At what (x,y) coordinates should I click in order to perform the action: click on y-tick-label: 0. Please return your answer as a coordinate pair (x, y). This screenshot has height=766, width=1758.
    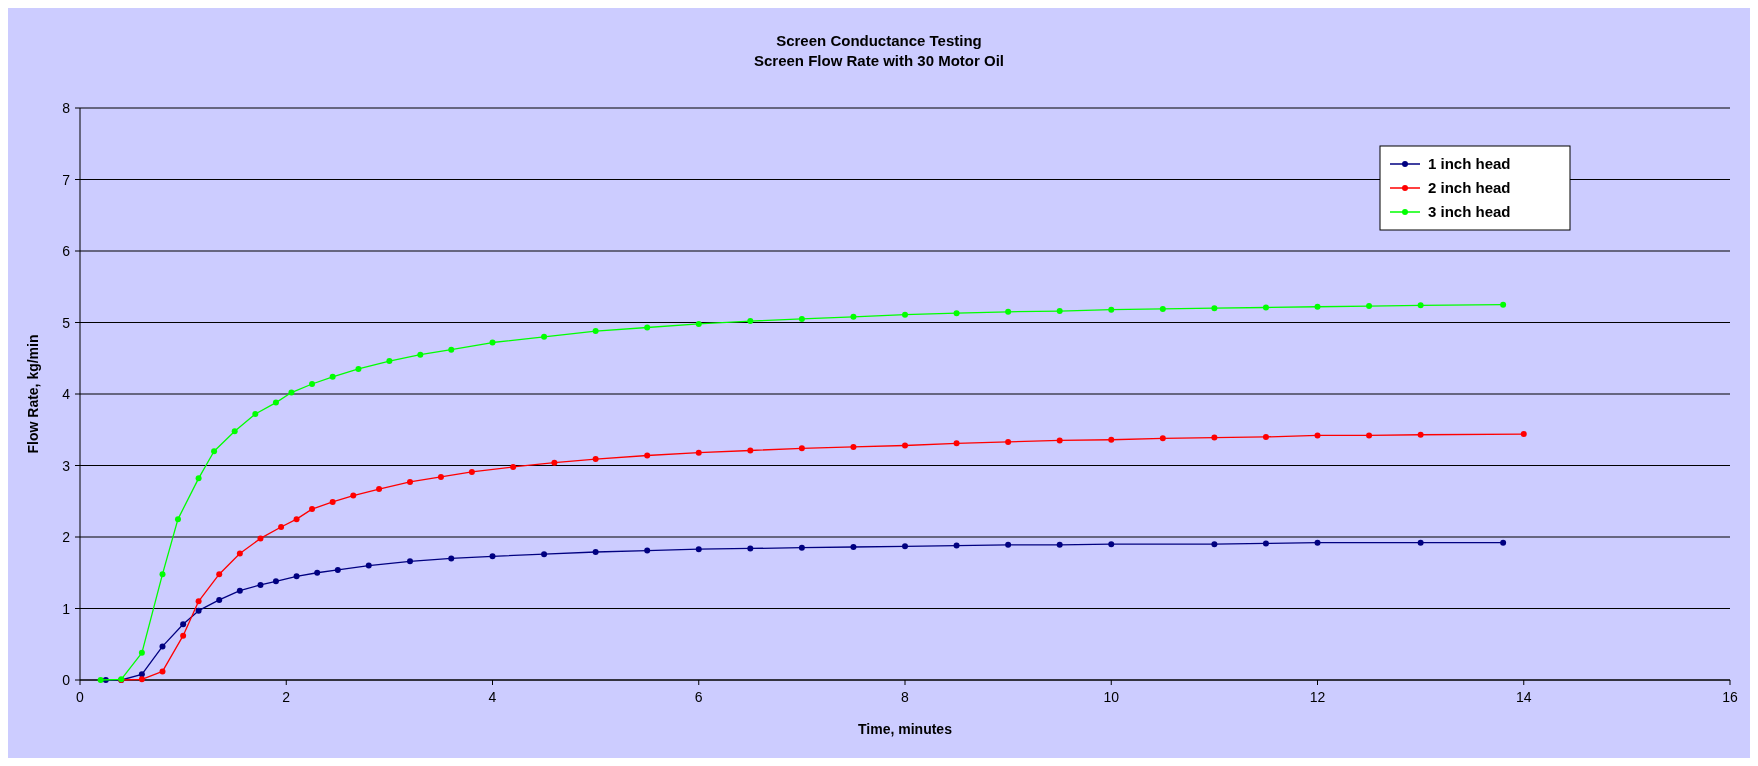
    Looking at the image, I should click on (66, 680).